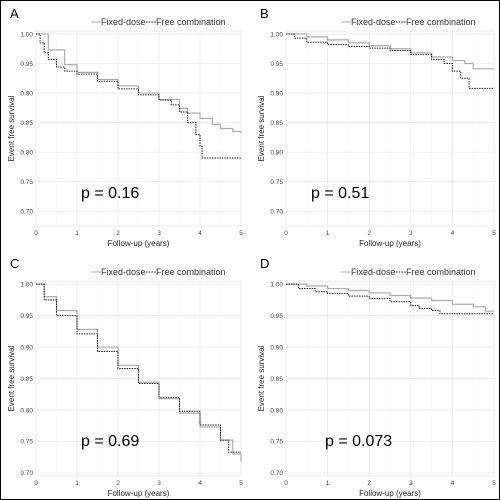  What do you see at coordinates (340, 193) in the screenshot?
I see `p-value-annotation: p = 0.51` at bounding box center [340, 193].